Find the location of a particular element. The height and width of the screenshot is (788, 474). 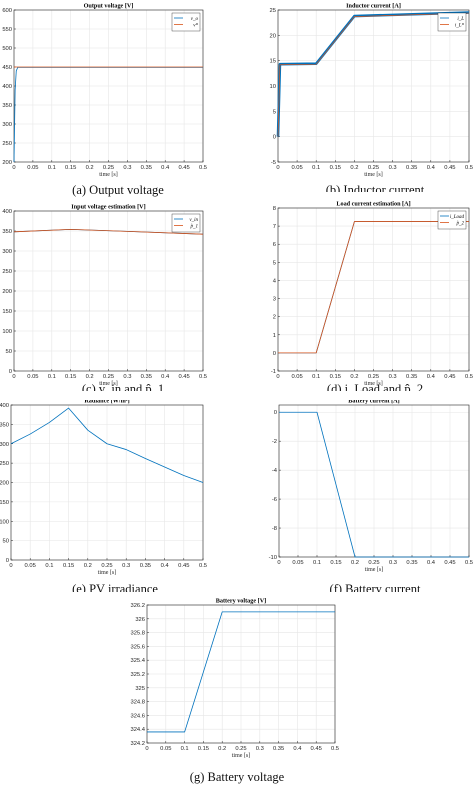

y-tick-label: 1 is located at coordinates (274, 336).